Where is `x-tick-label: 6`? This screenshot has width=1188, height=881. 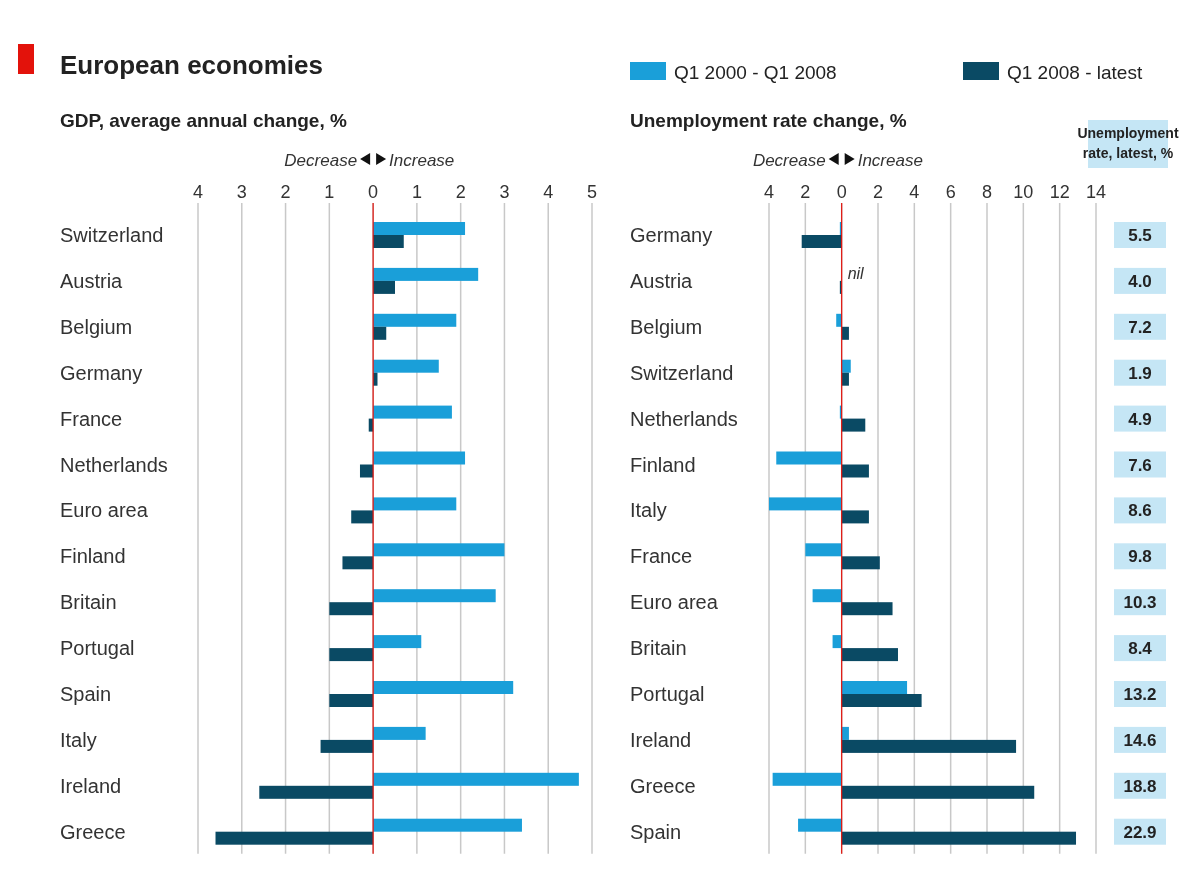
x-tick-label: 6 is located at coordinates (950, 192).